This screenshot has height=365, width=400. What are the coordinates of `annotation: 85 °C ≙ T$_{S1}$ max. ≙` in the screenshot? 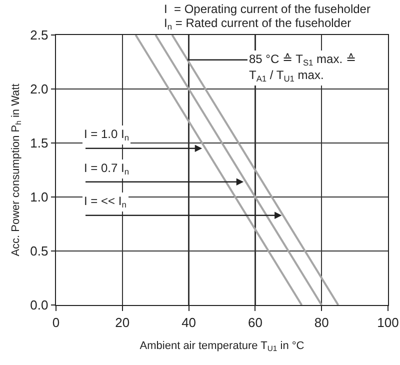 It's located at (302, 60).